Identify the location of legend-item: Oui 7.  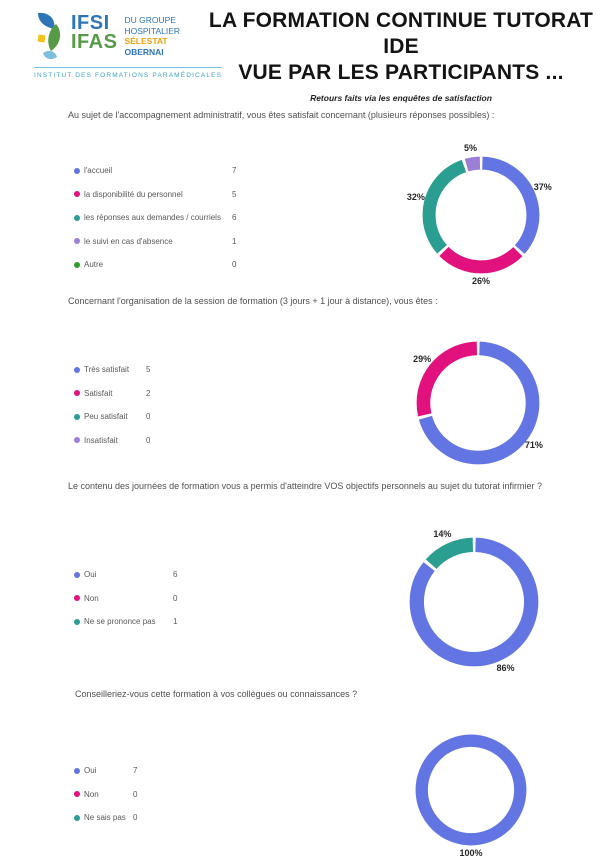
(115, 771).